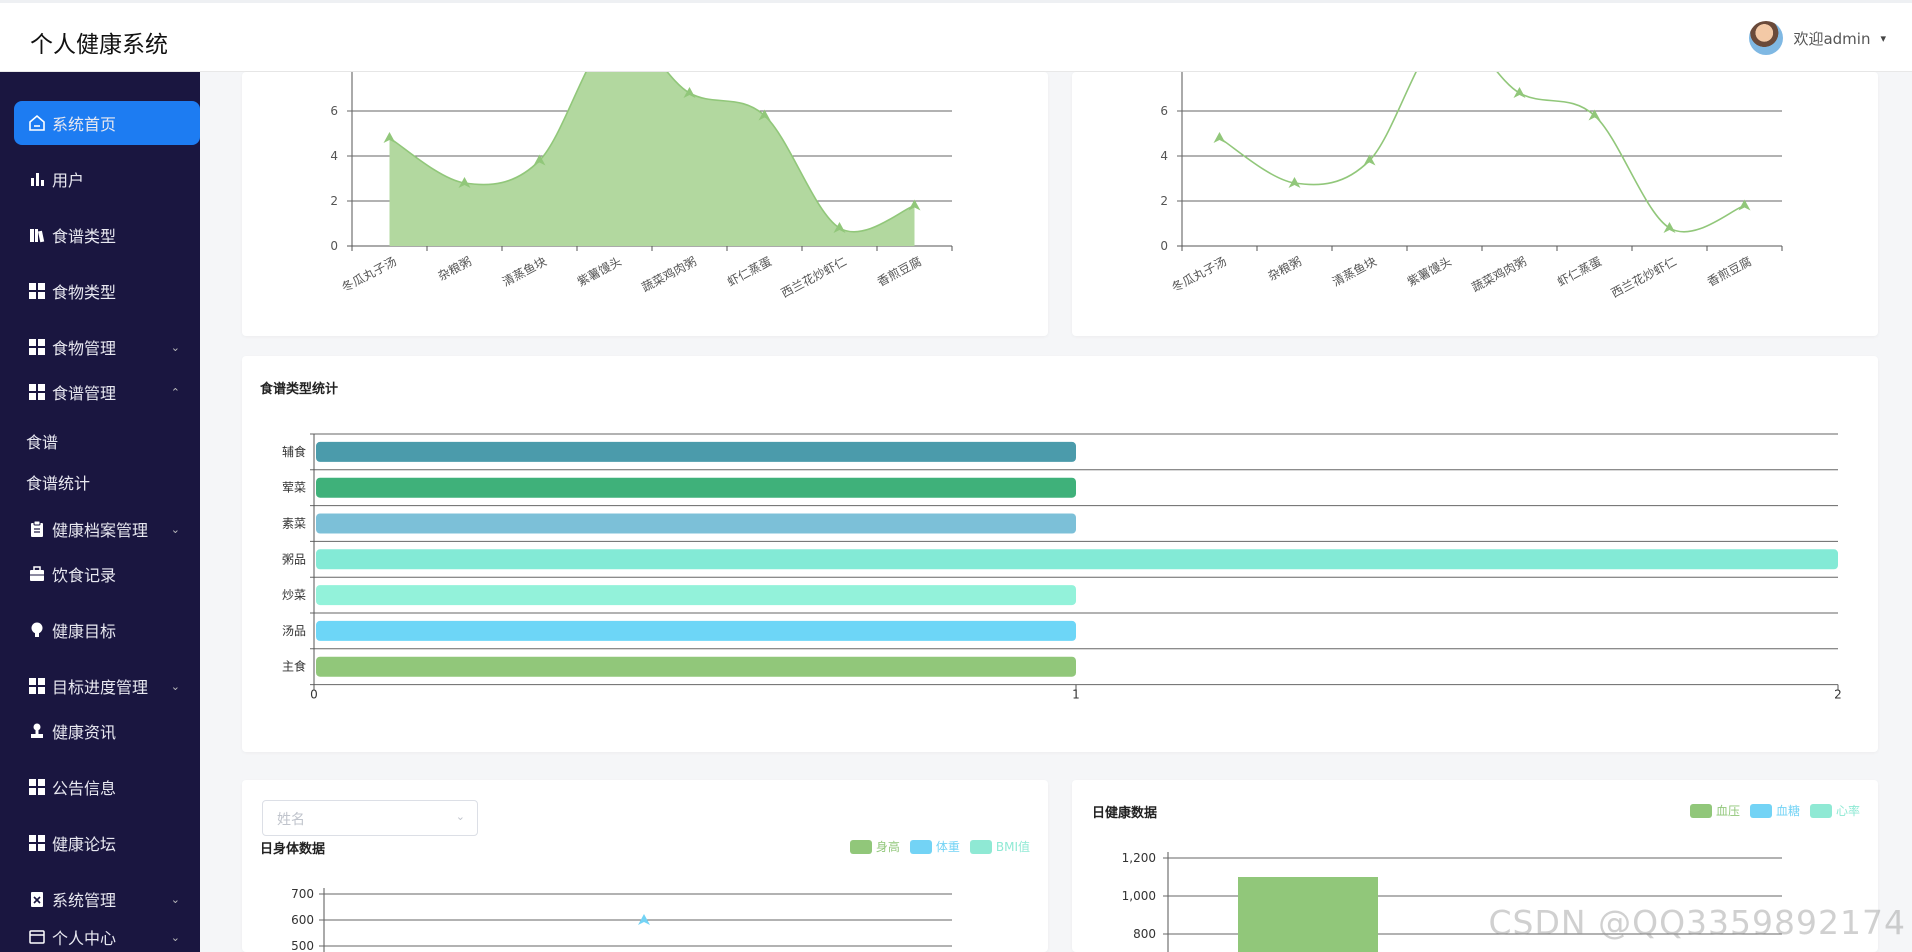 The height and width of the screenshot is (952, 1912). I want to click on stamp-icon, so click(37, 731).